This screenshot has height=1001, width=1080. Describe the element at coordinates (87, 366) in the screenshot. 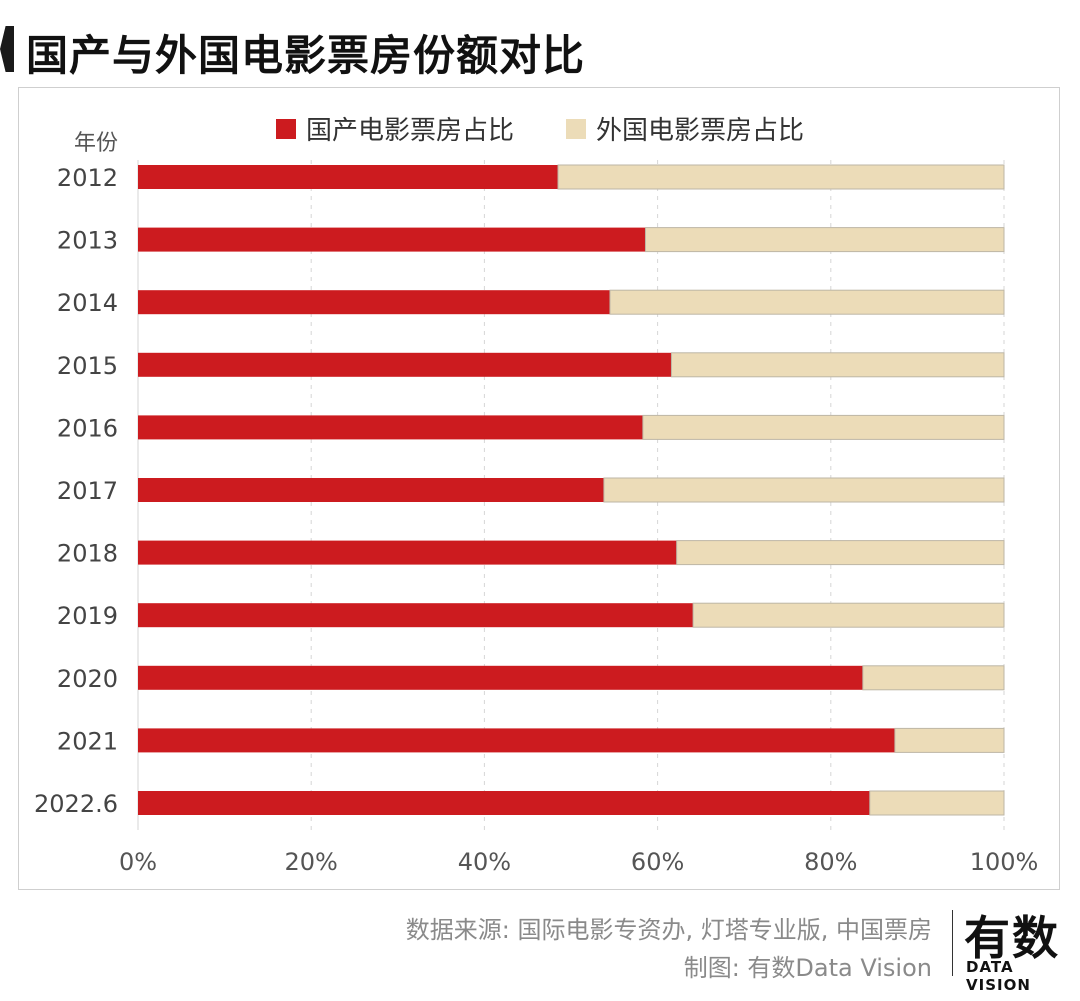

I see `y-tick-label: 2015` at that location.